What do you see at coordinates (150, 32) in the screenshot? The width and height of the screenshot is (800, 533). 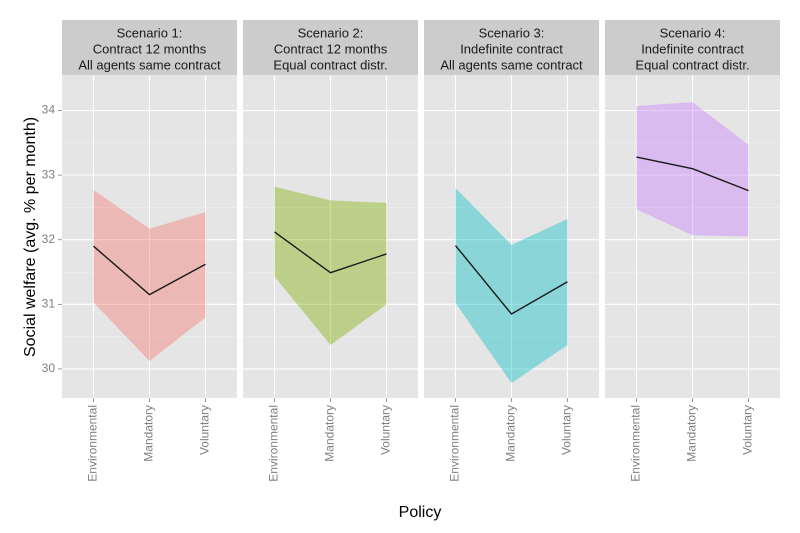 I see `facet-strip-label: Scenario 1:` at bounding box center [150, 32].